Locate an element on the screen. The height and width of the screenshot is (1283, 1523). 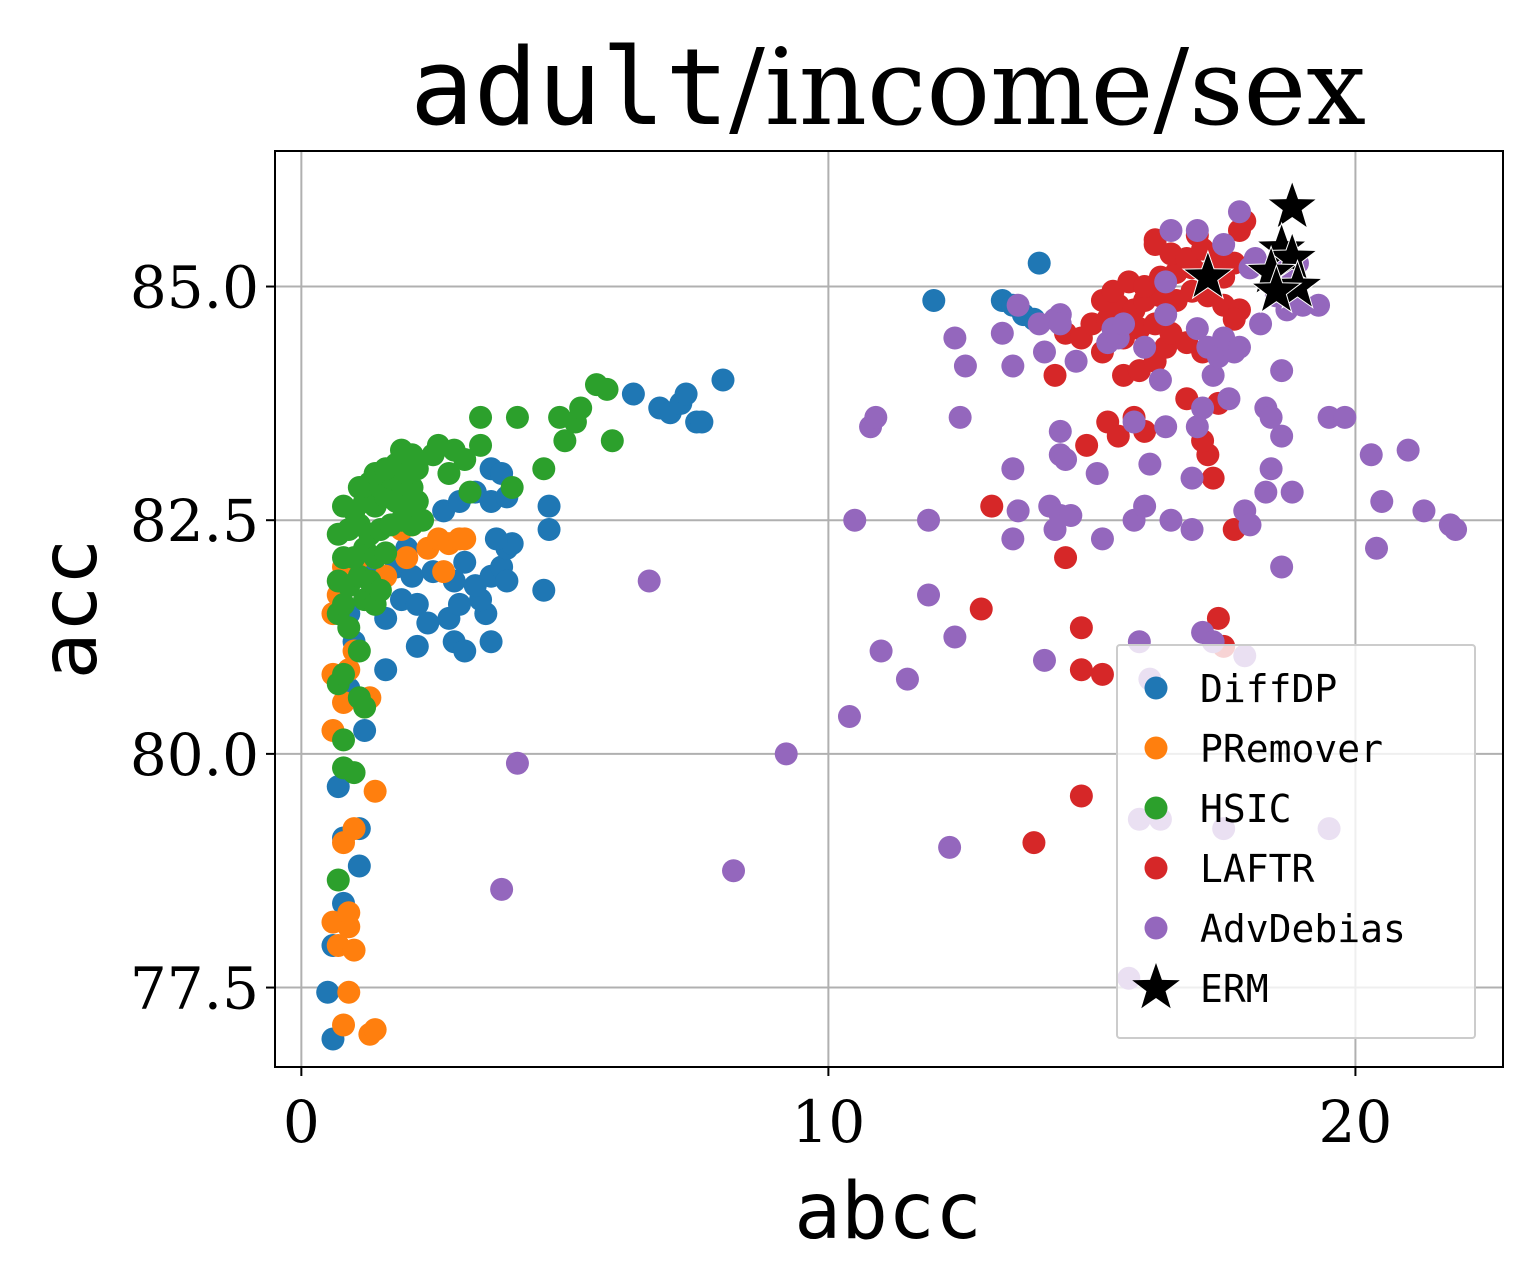
legend-label: ERM is located at coordinates (1234, 989).